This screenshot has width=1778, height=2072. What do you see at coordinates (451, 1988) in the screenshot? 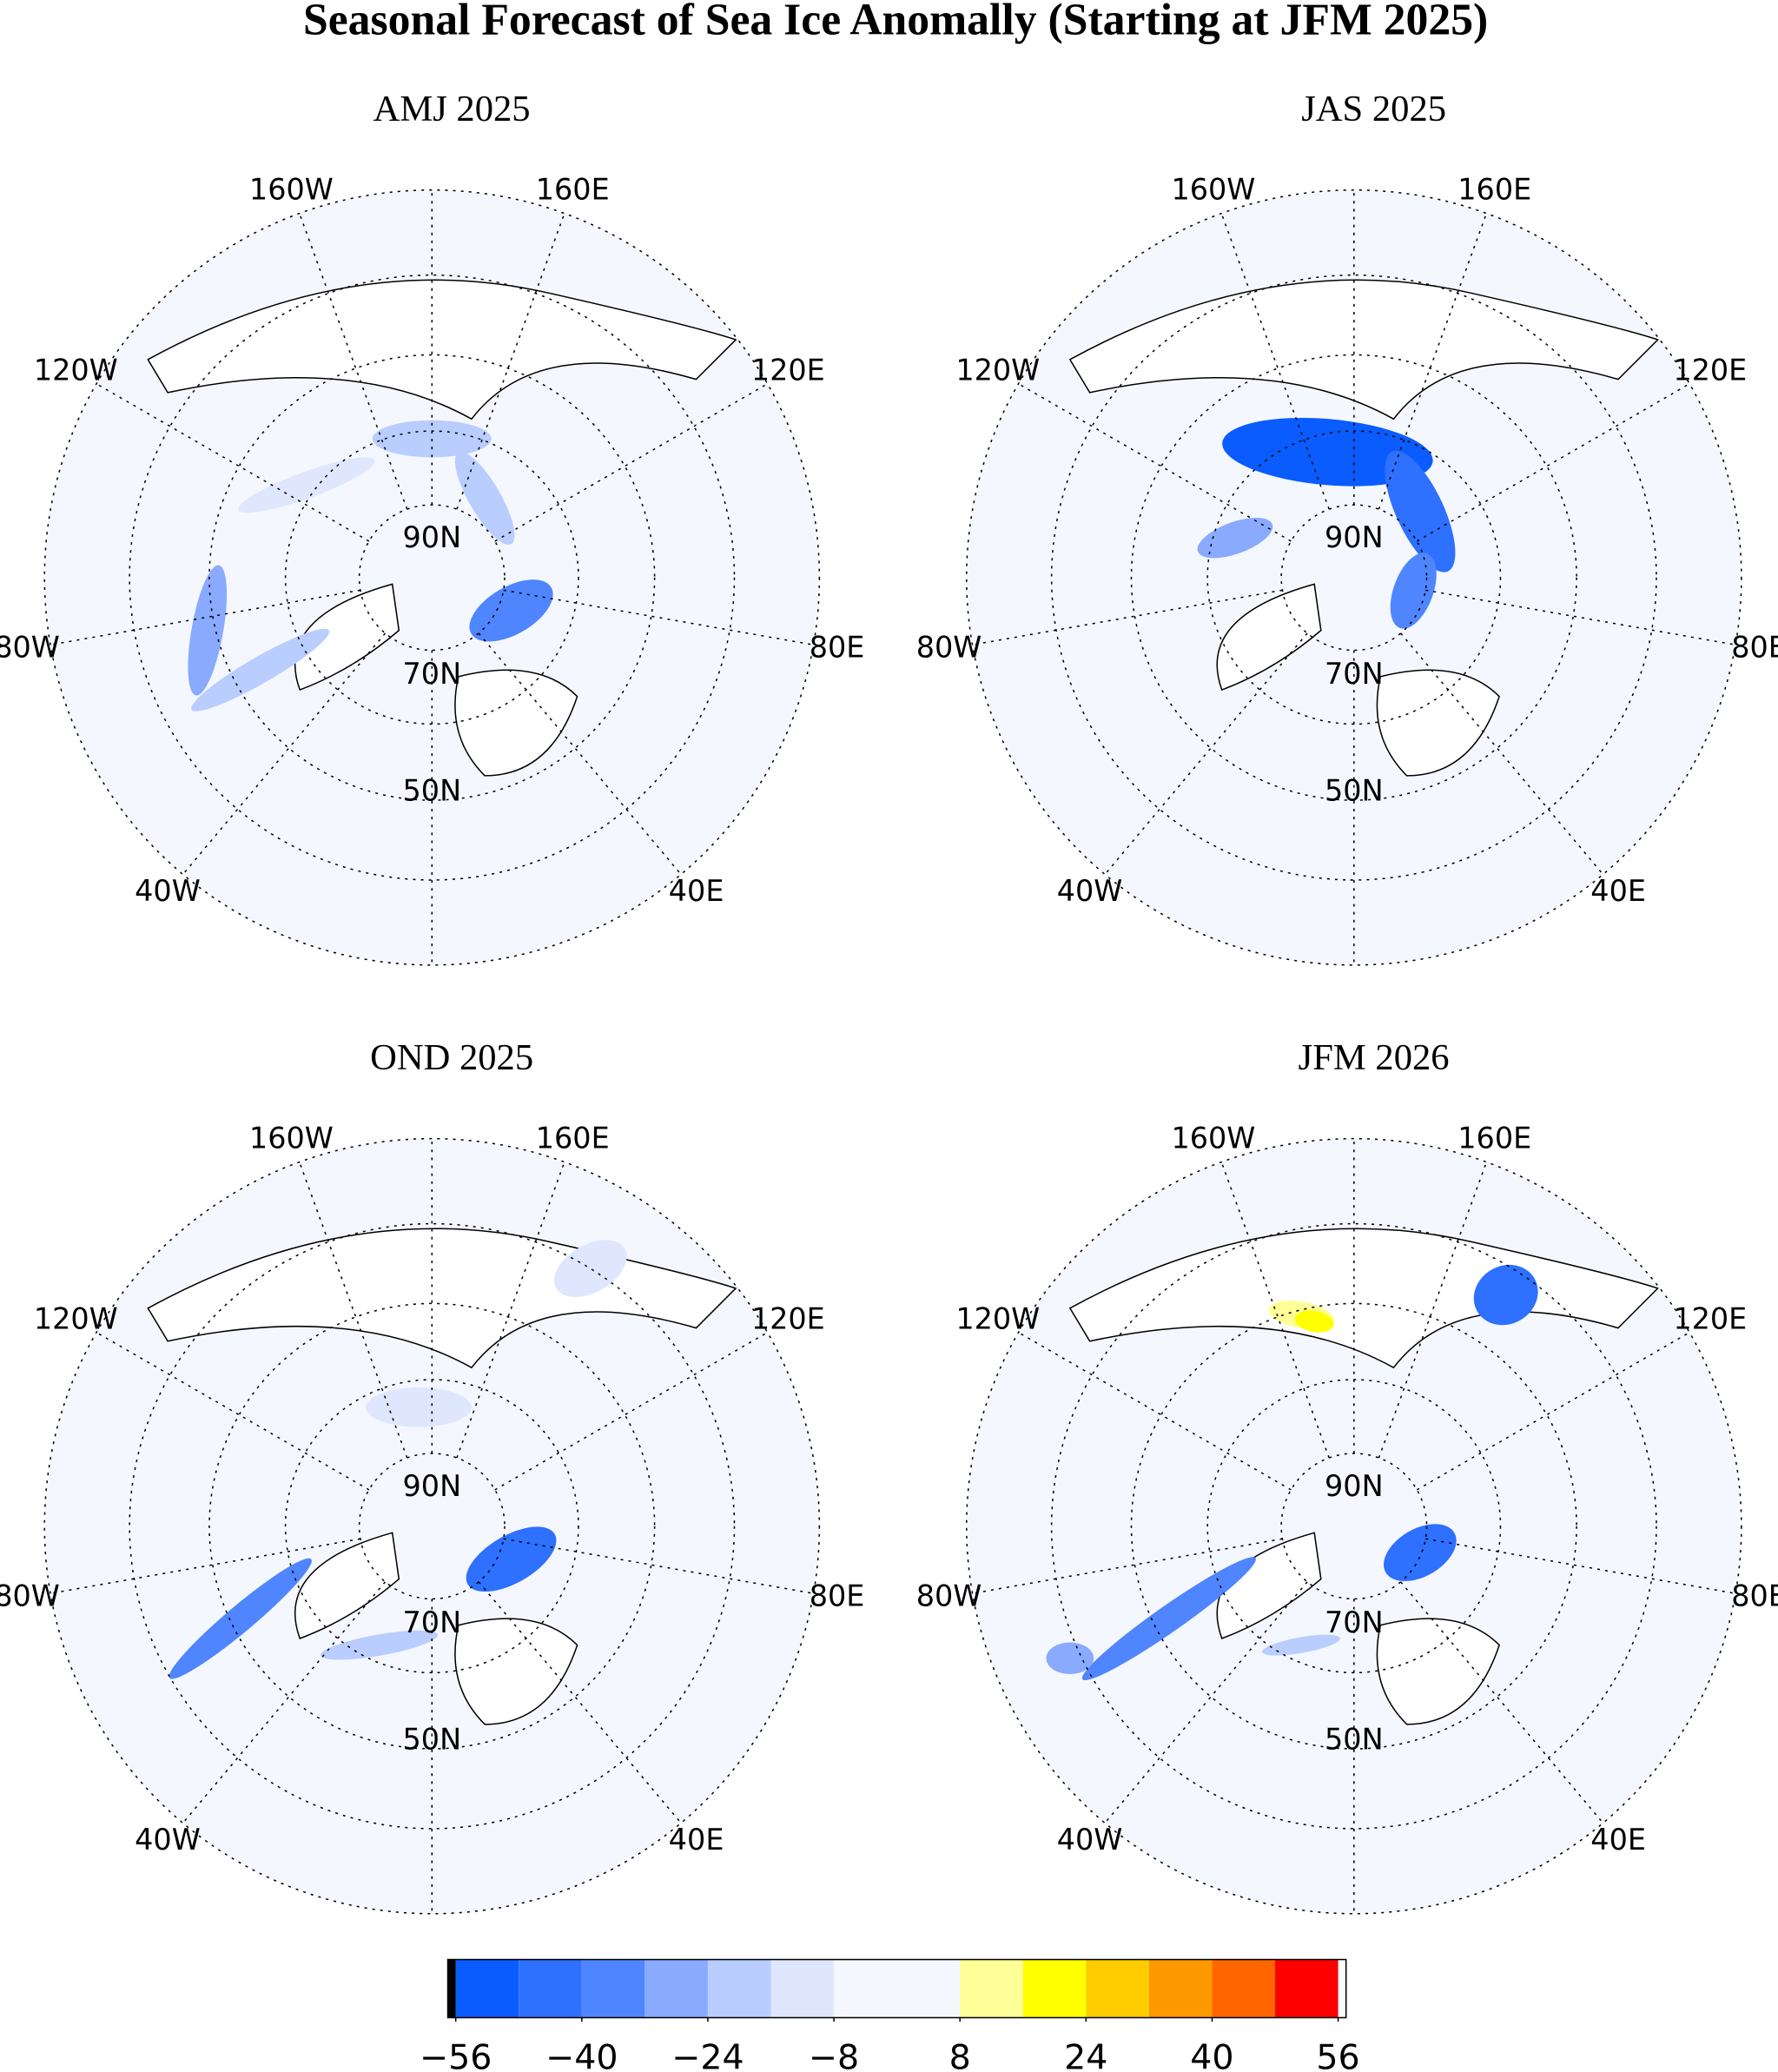
I see `colorbar-end` at bounding box center [451, 1988].